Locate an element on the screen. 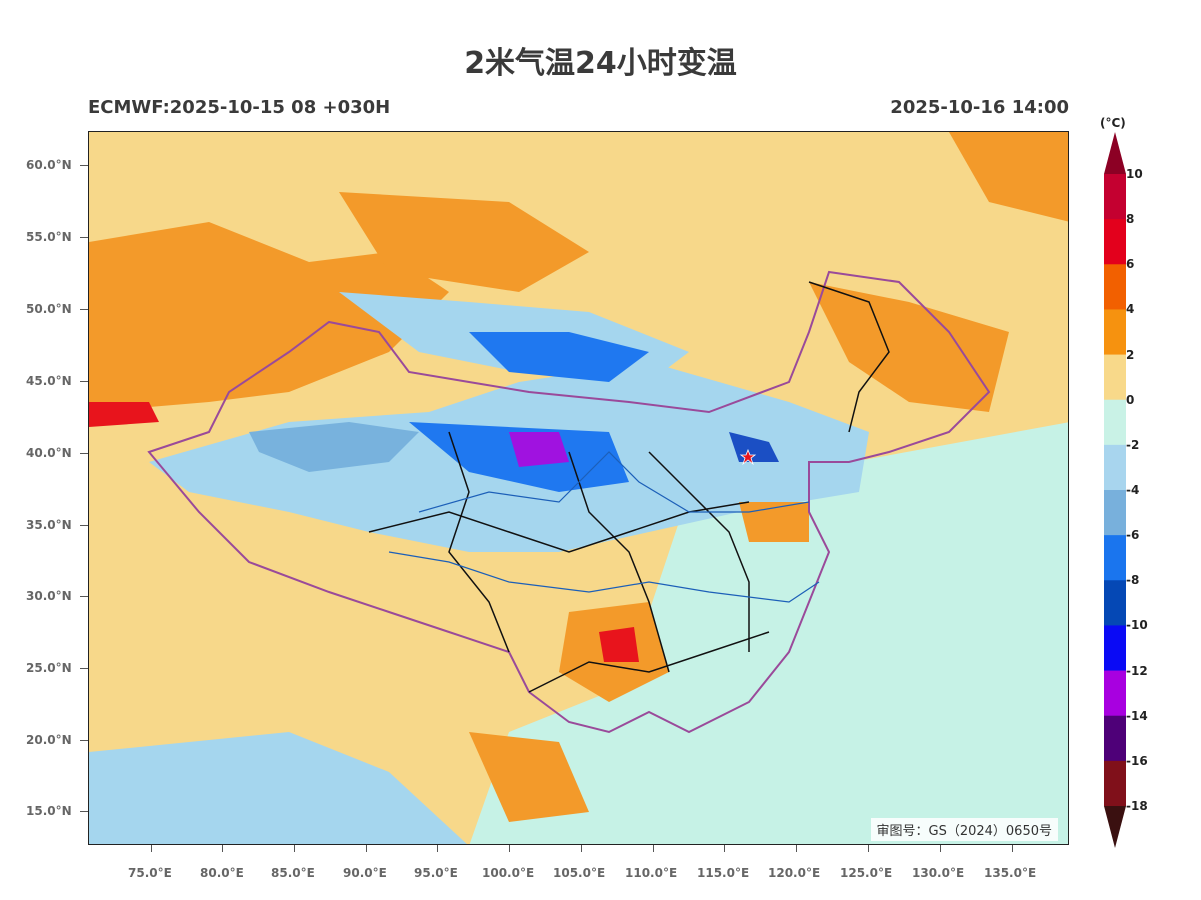 The height and width of the screenshot is (900, 1201). hot-spot-west is located at coordinates (124, 414).